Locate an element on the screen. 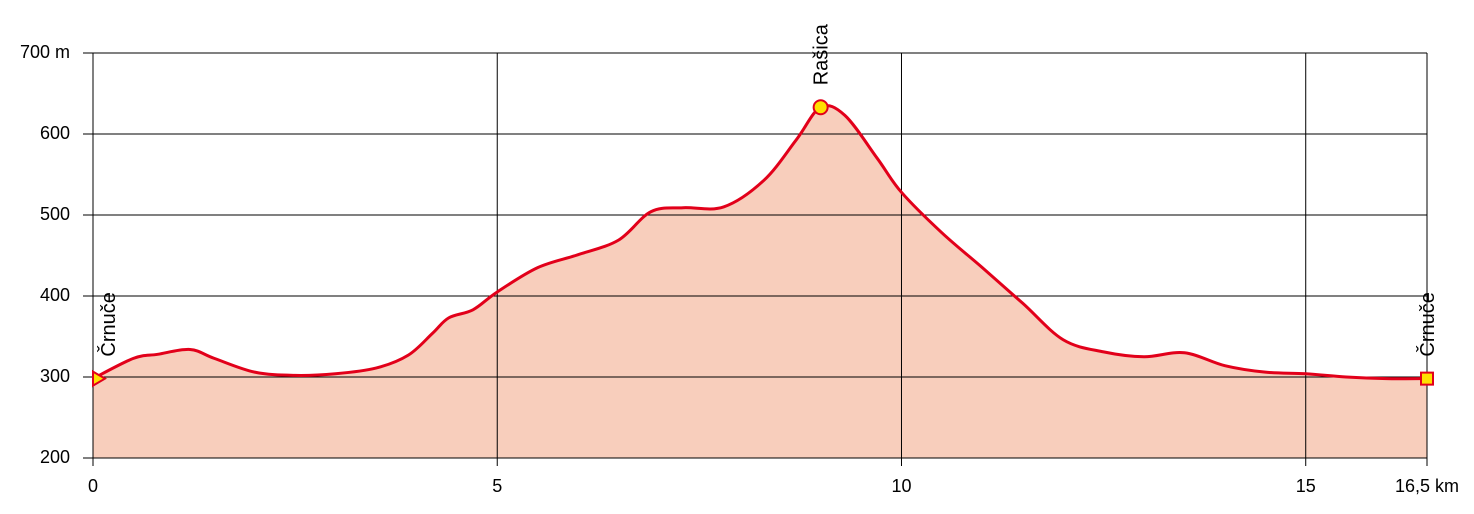  x-tick-label: 15 is located at coordinates (1306, 486).